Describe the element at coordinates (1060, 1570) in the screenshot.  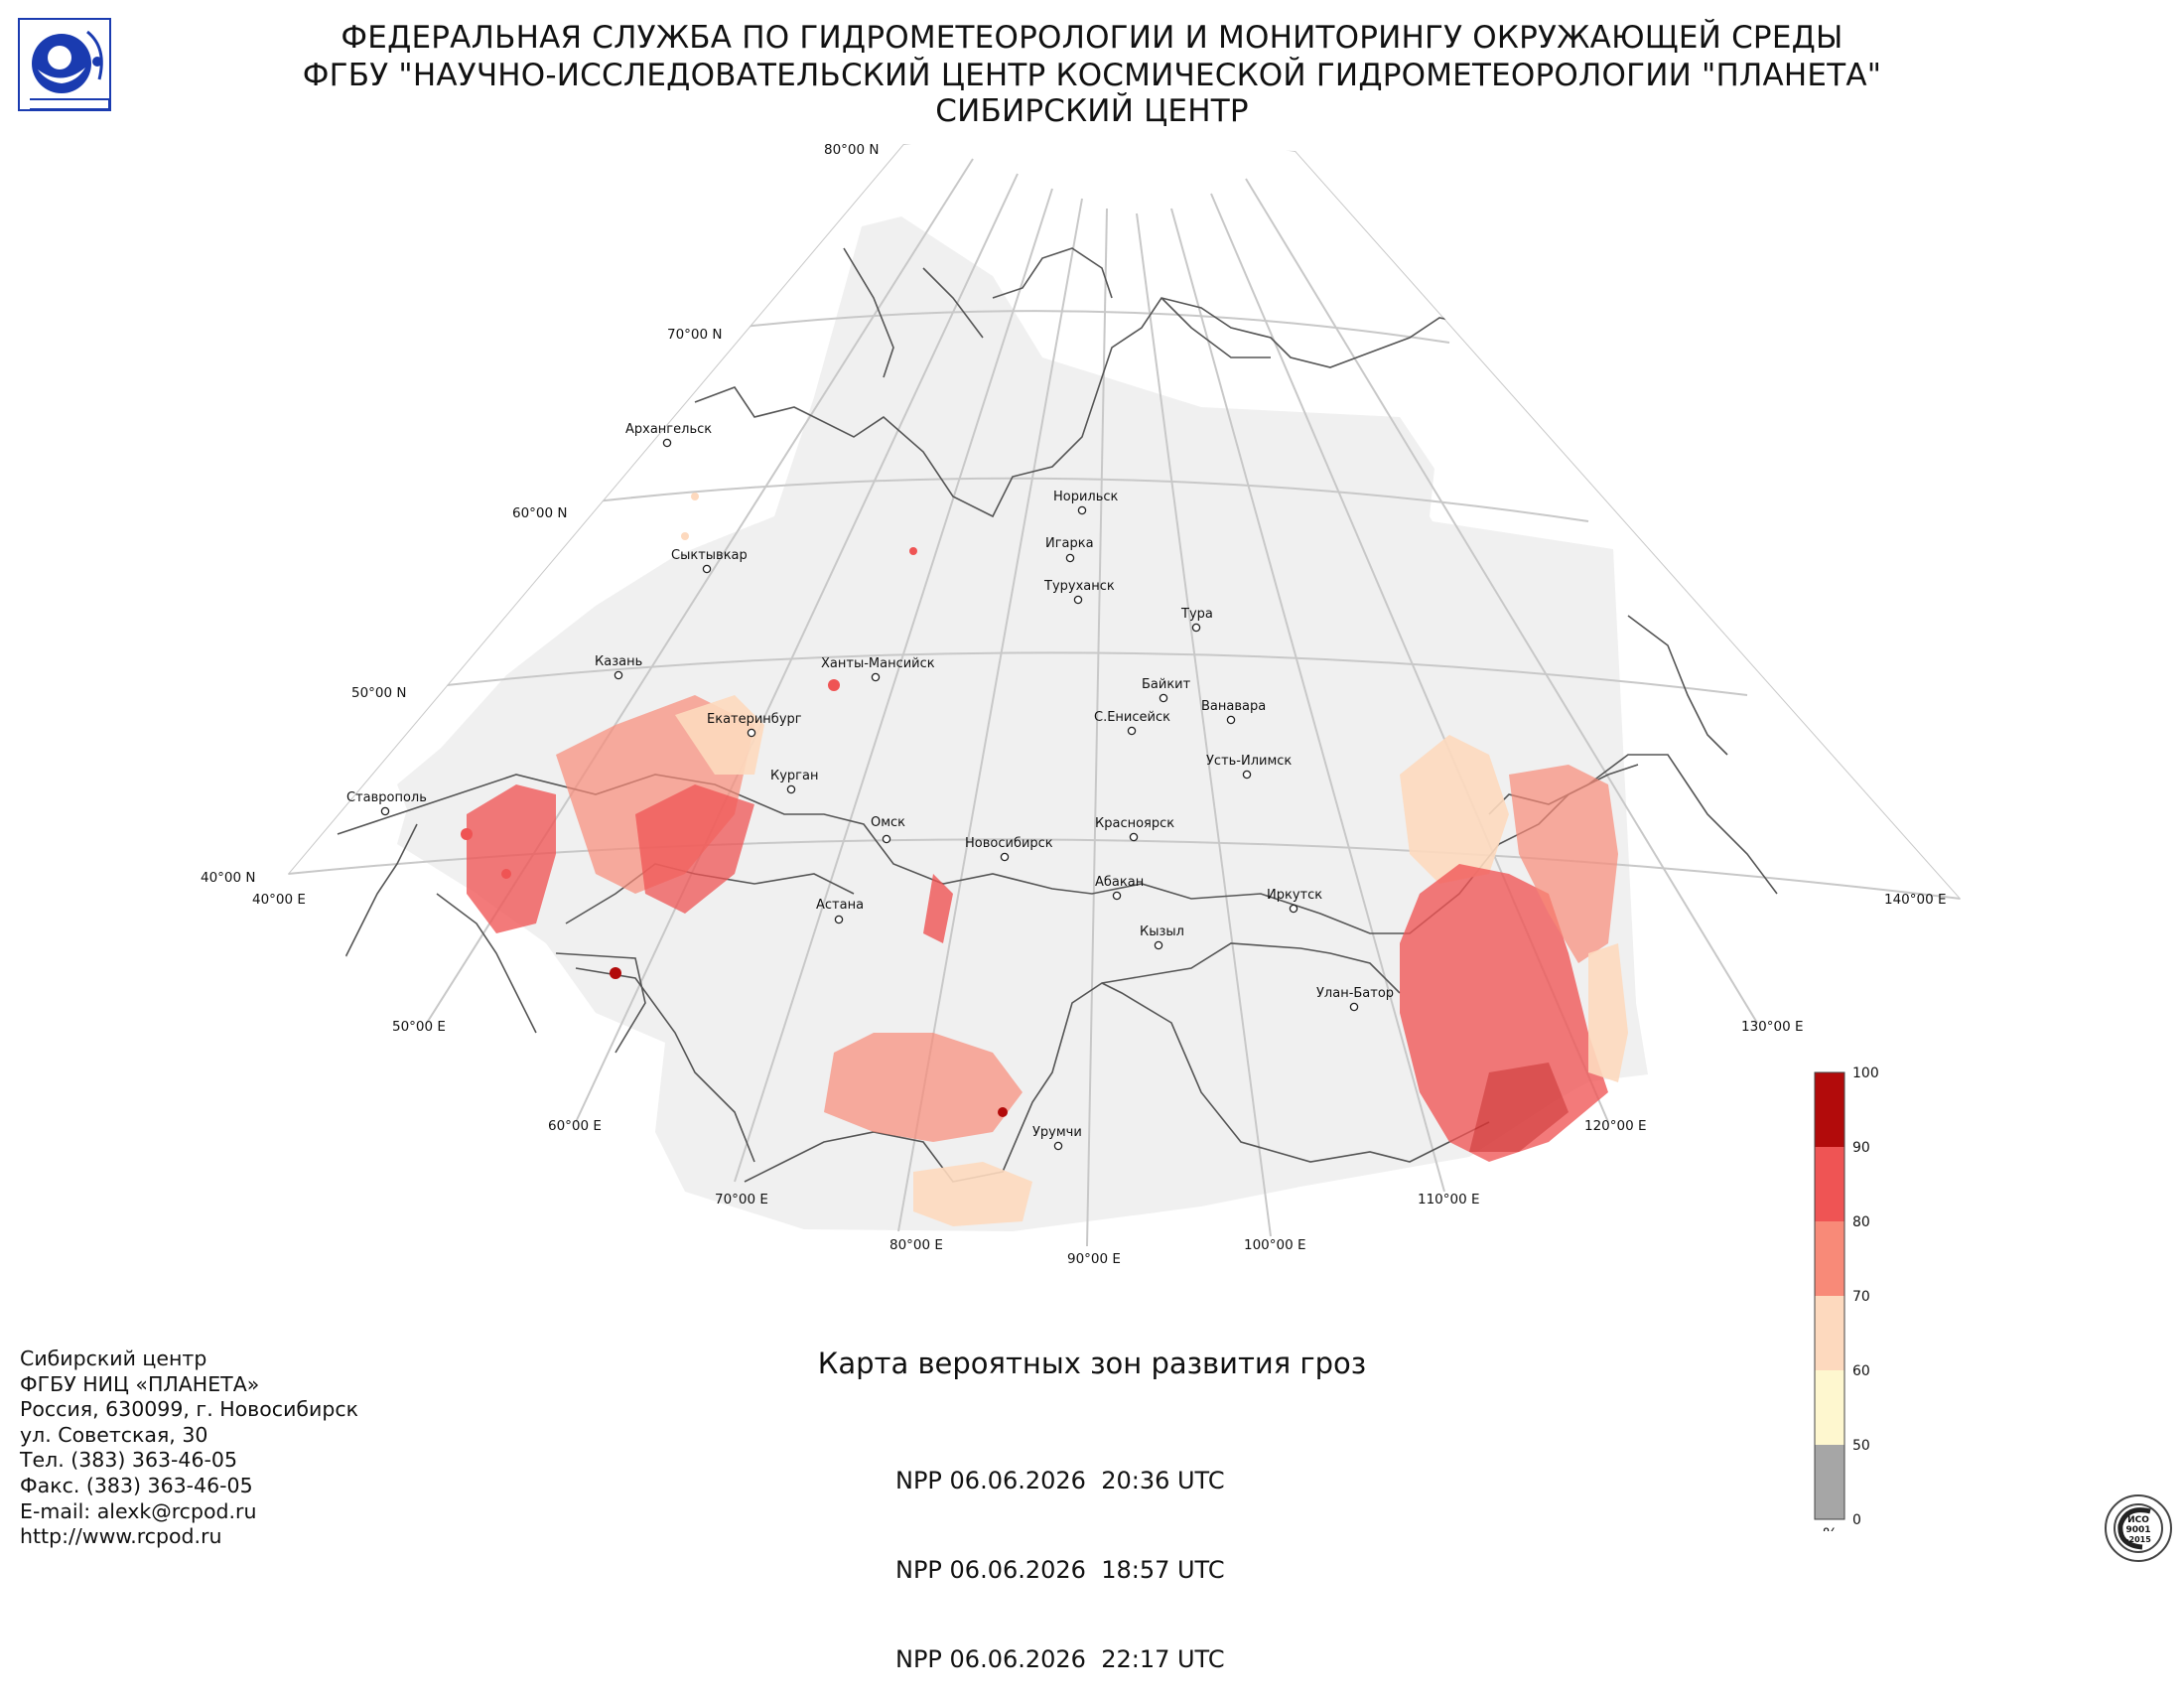
I see `pass-line: NPP 06.06.2026 18:57 UTC` at that location.